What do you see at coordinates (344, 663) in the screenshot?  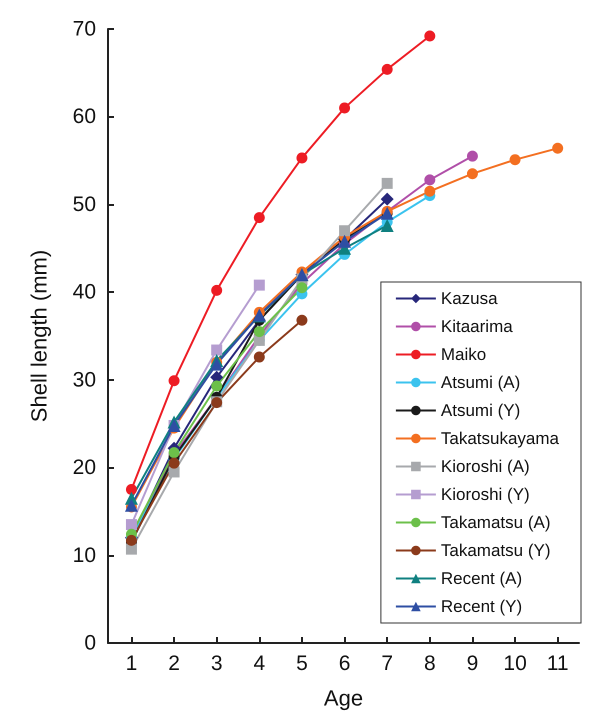 I see `x-tick-label: 6` at bounding box center [344, 663].